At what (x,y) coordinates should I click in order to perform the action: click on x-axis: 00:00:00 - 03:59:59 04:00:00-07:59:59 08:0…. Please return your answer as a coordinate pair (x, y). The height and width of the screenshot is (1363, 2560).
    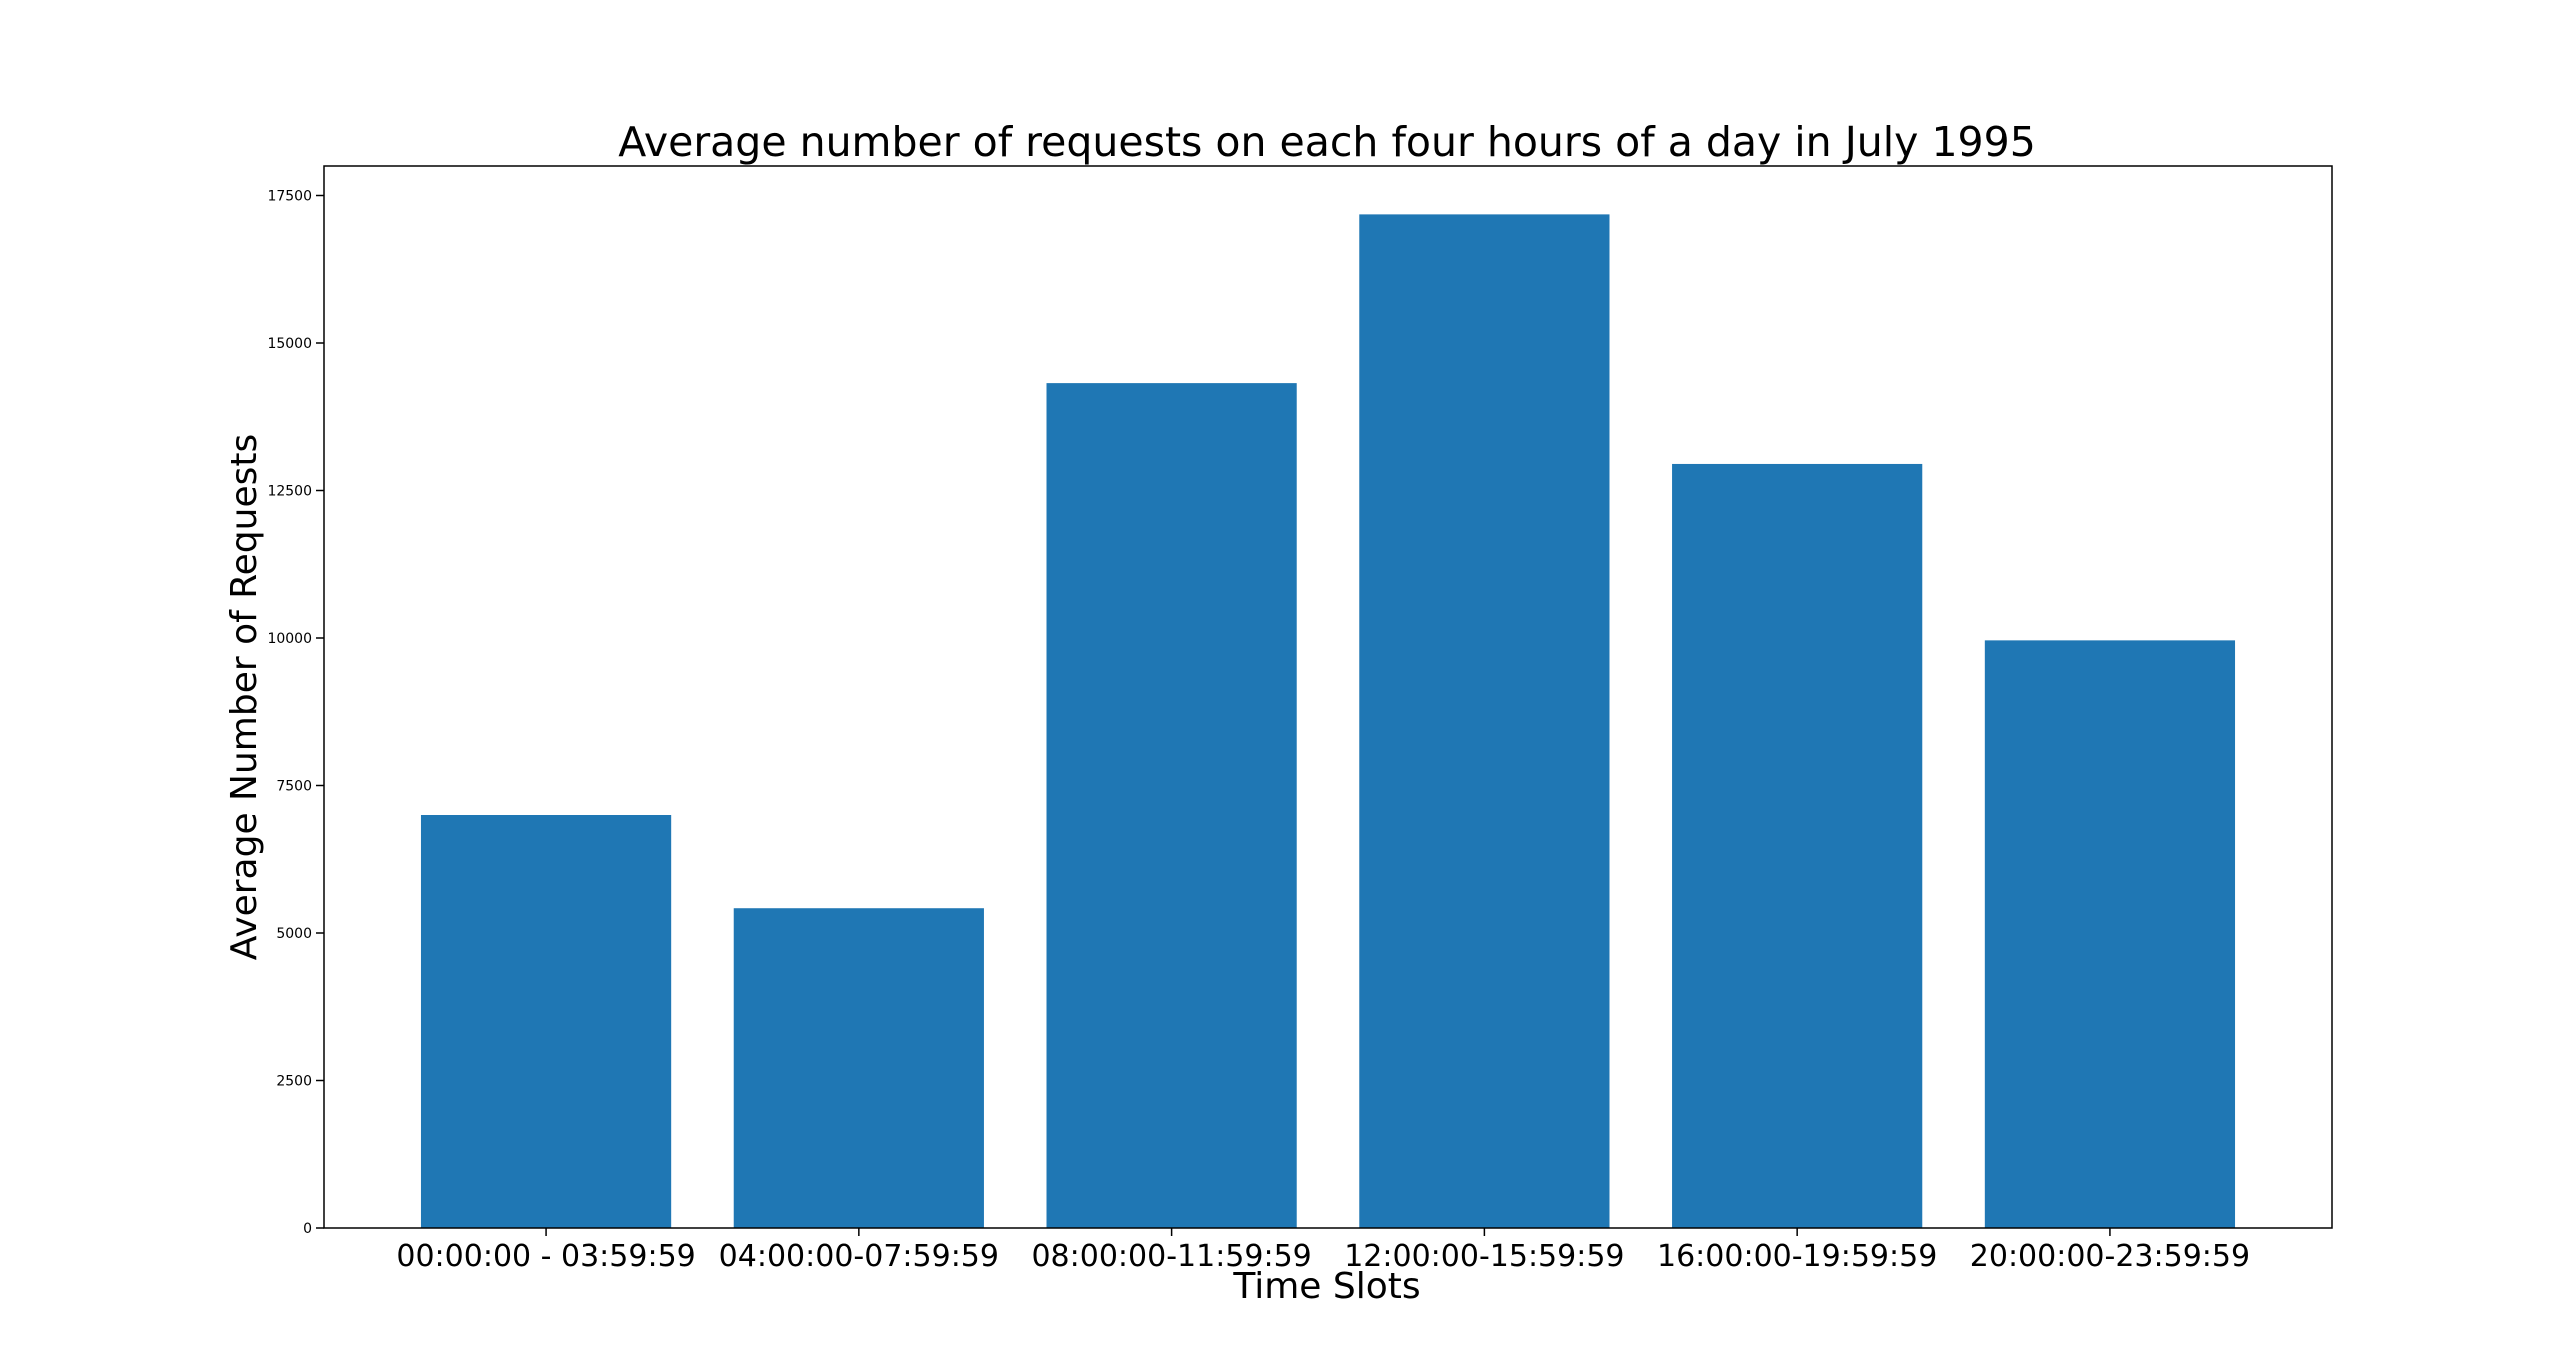
    Looking at the image, I should click on (1323, 1251).